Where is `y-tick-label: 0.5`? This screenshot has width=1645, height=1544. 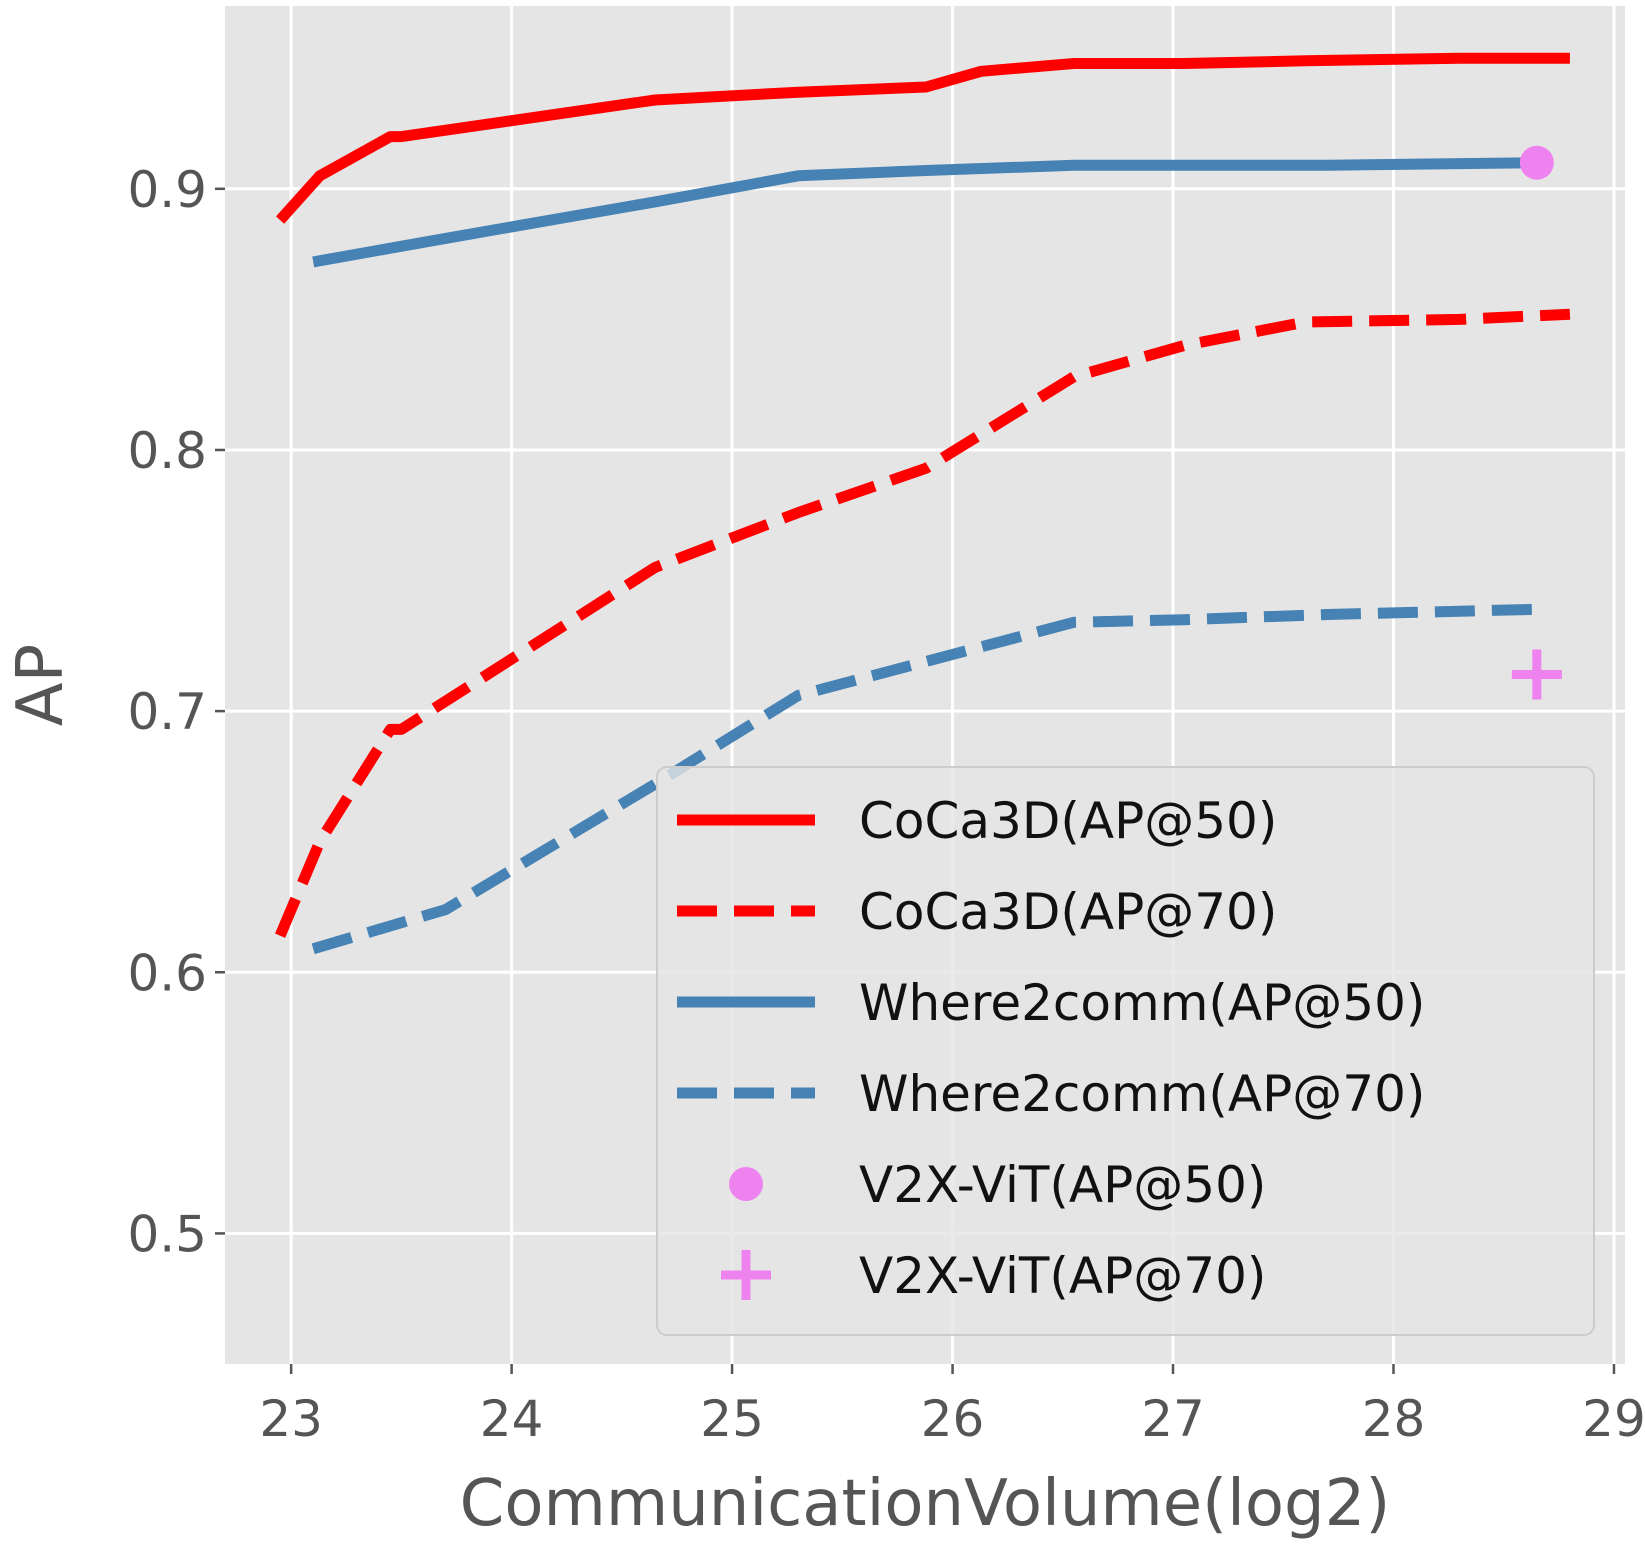 y-tick-label: 0.5 is located at coordinates (167, 1234).